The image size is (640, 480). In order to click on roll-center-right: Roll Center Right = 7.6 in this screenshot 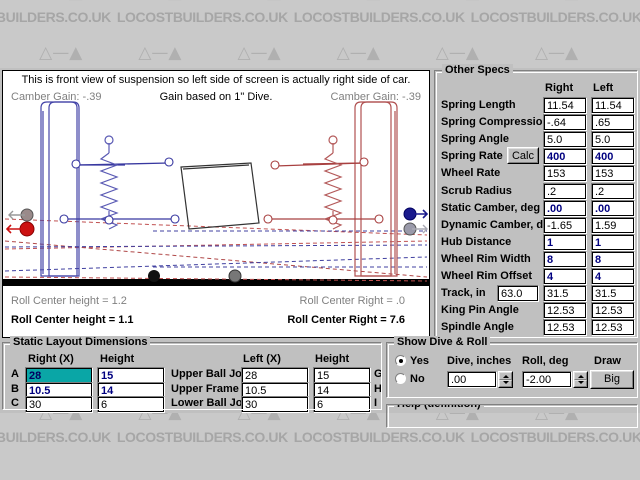, I will do `click(346, 320)`.